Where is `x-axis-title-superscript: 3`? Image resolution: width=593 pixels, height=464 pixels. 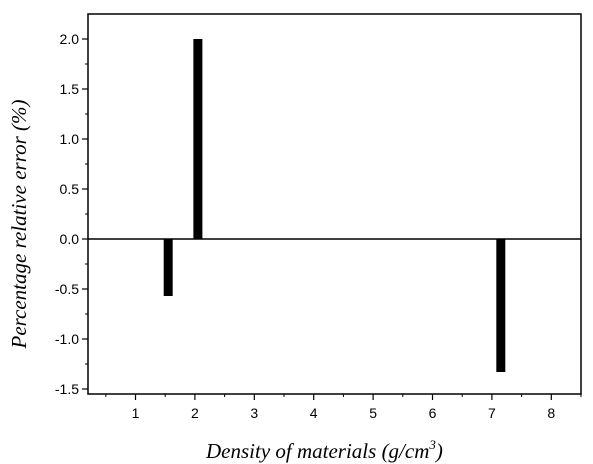 x-axis-title-superscript: 3 is located at coordinates (432, 444).